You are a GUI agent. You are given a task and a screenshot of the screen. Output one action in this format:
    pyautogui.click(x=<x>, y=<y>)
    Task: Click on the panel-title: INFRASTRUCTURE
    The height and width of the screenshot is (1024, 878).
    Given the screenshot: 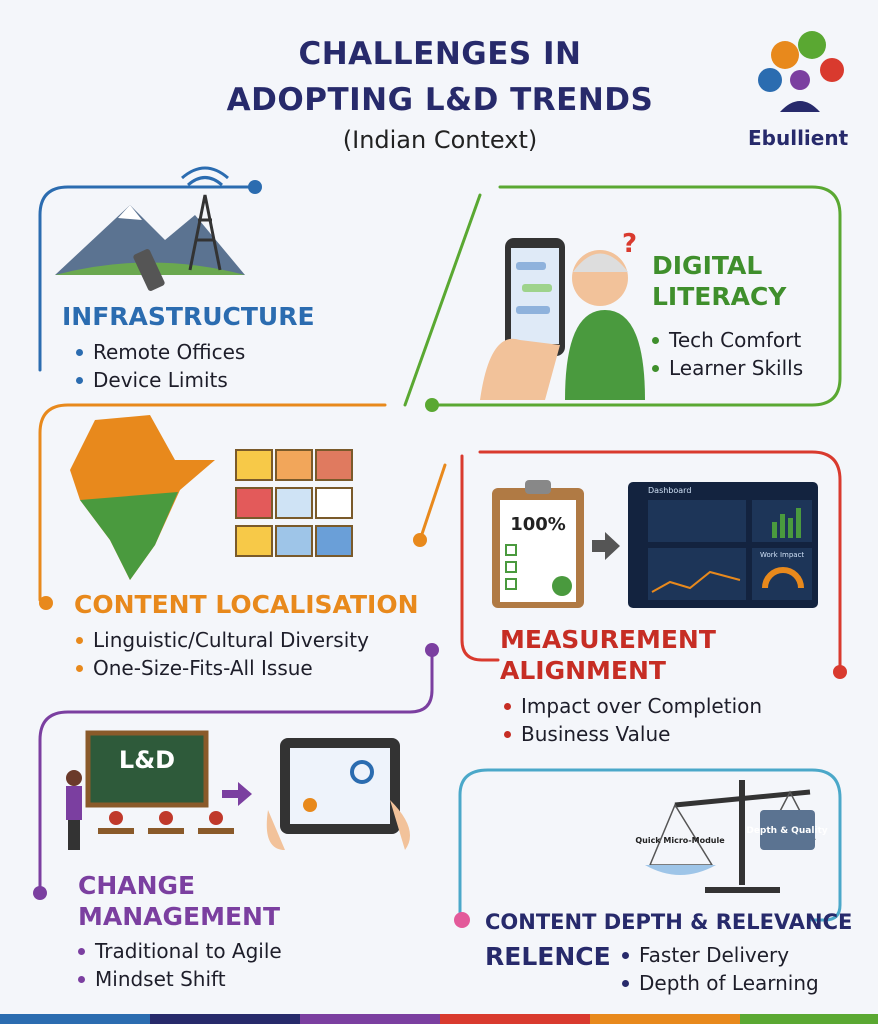 What is the action you would take?
    pyautogui.click(x=188, y=316)
    